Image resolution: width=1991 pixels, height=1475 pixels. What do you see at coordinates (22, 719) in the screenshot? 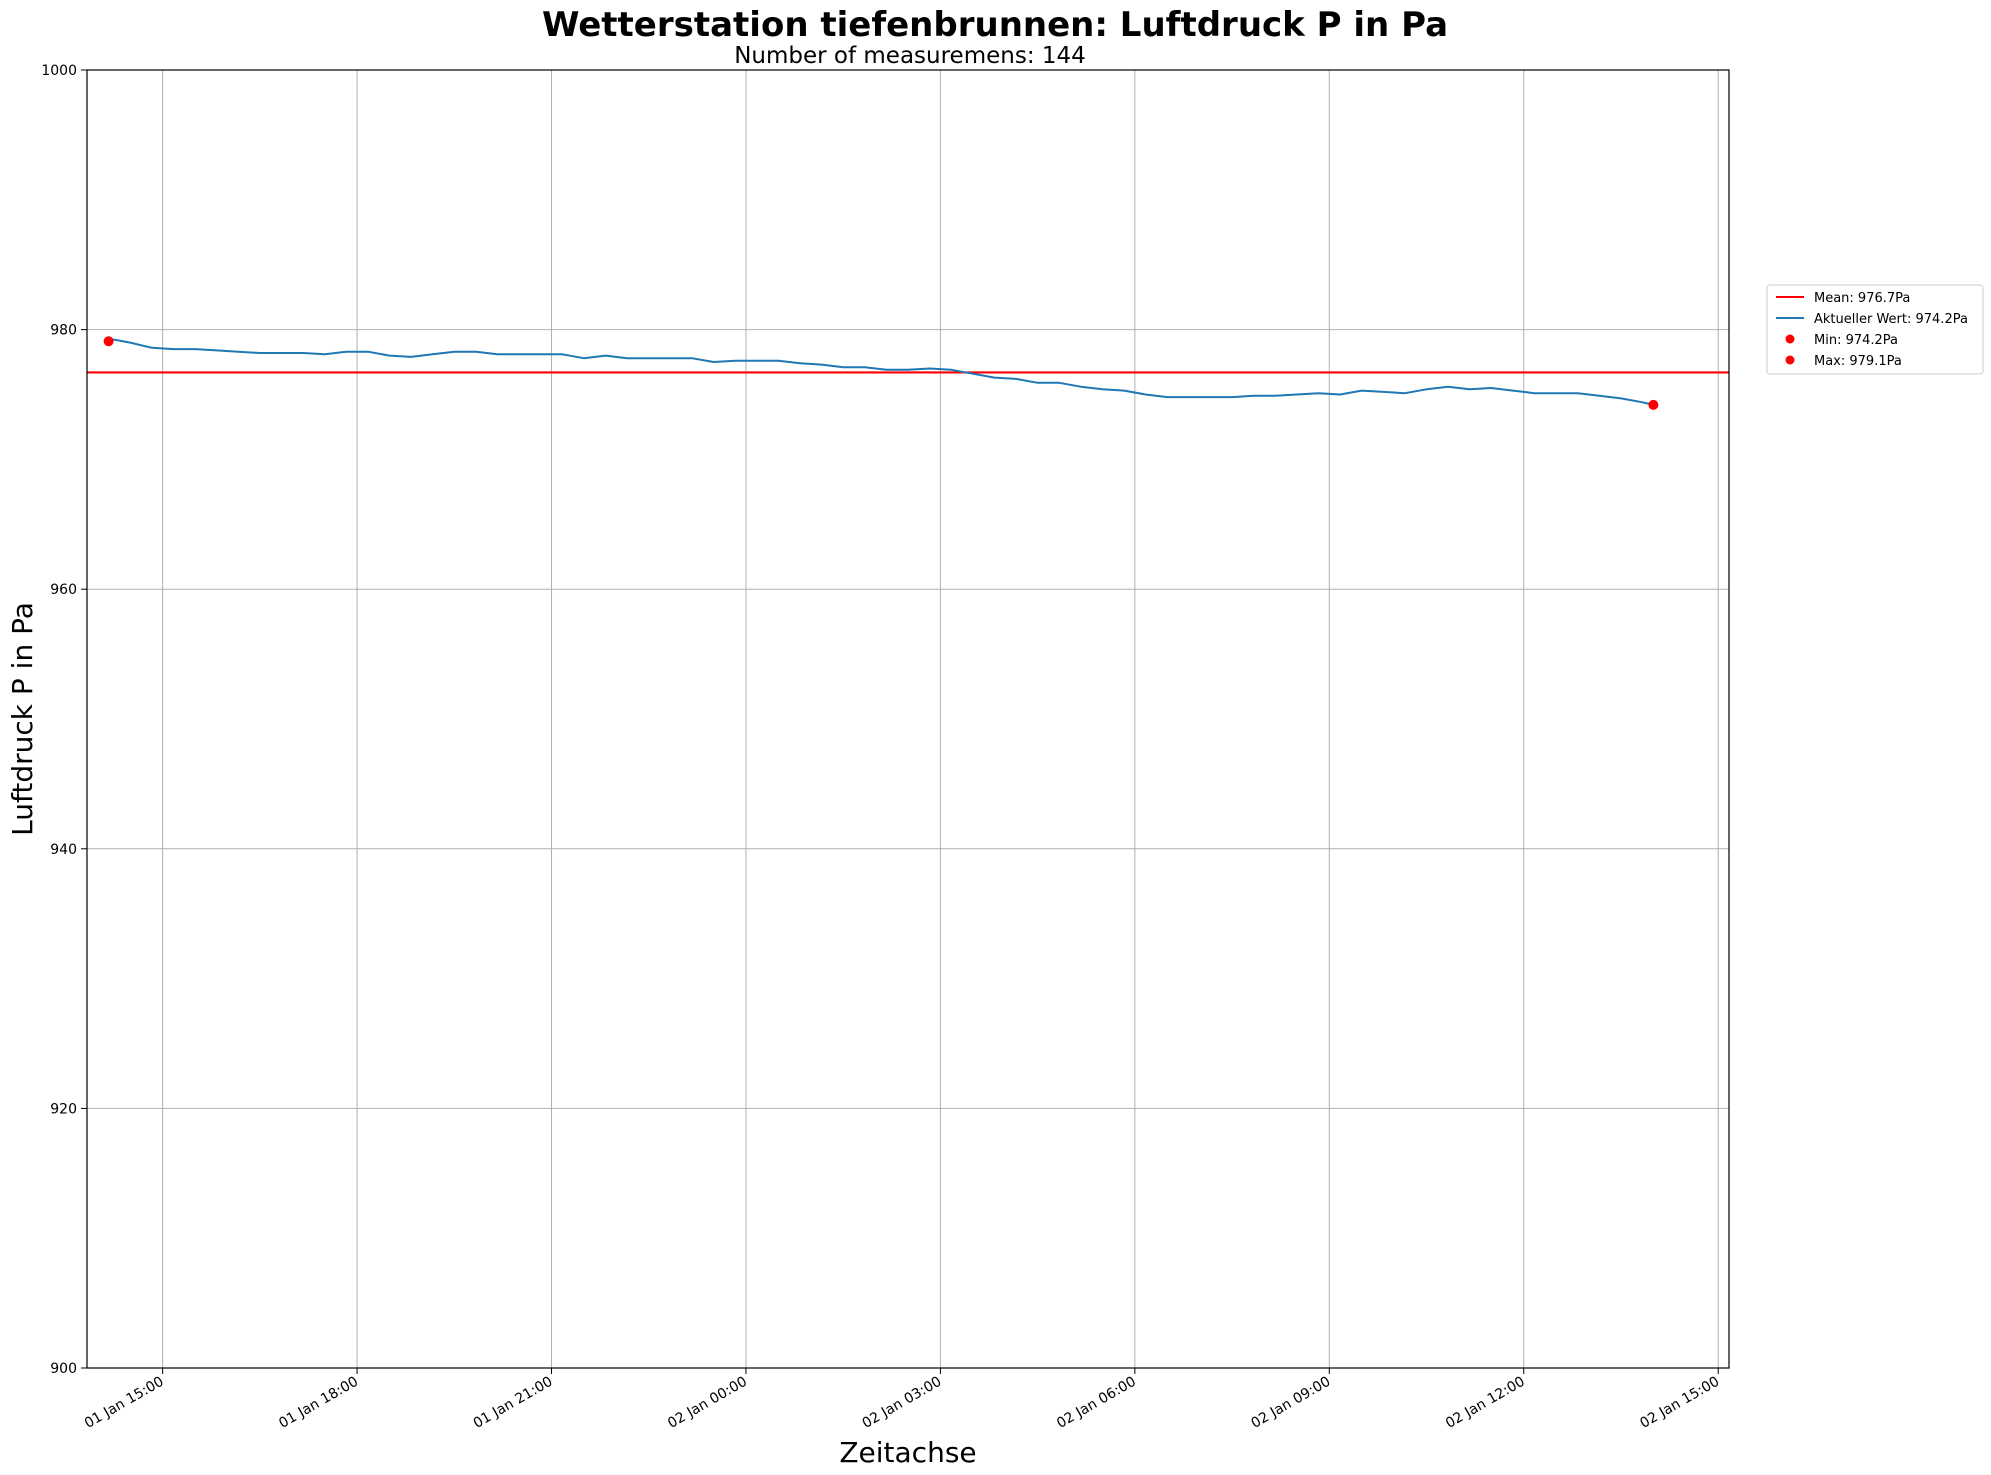
I see `y-axis-label: Luftdruck P in Pa` at bounding box center [22, 719].